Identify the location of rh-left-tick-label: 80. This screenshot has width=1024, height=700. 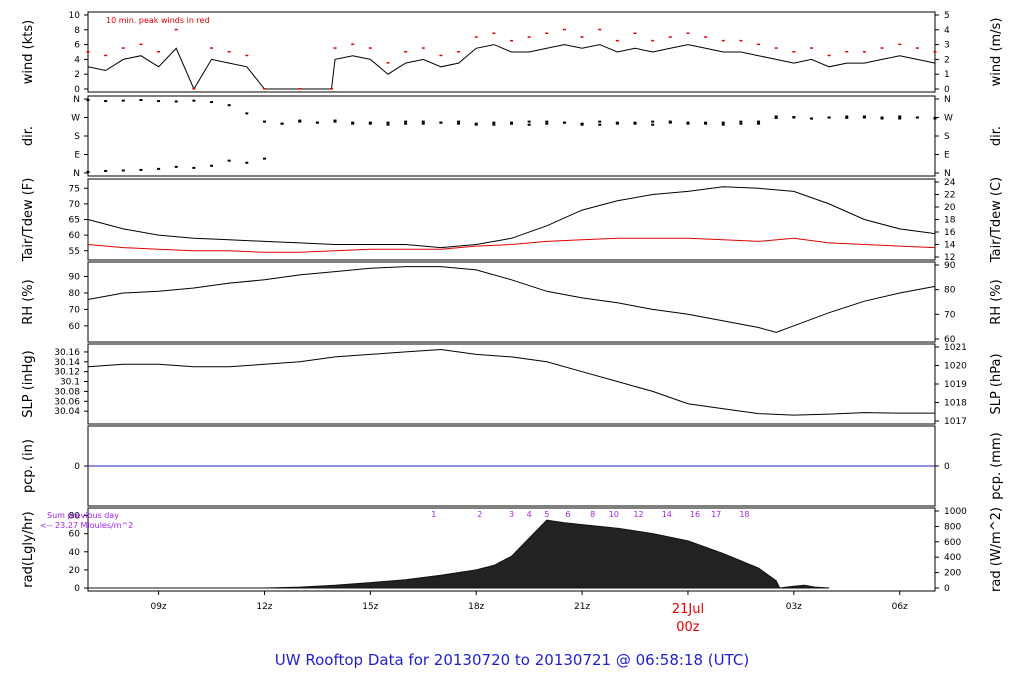
(75, 294).